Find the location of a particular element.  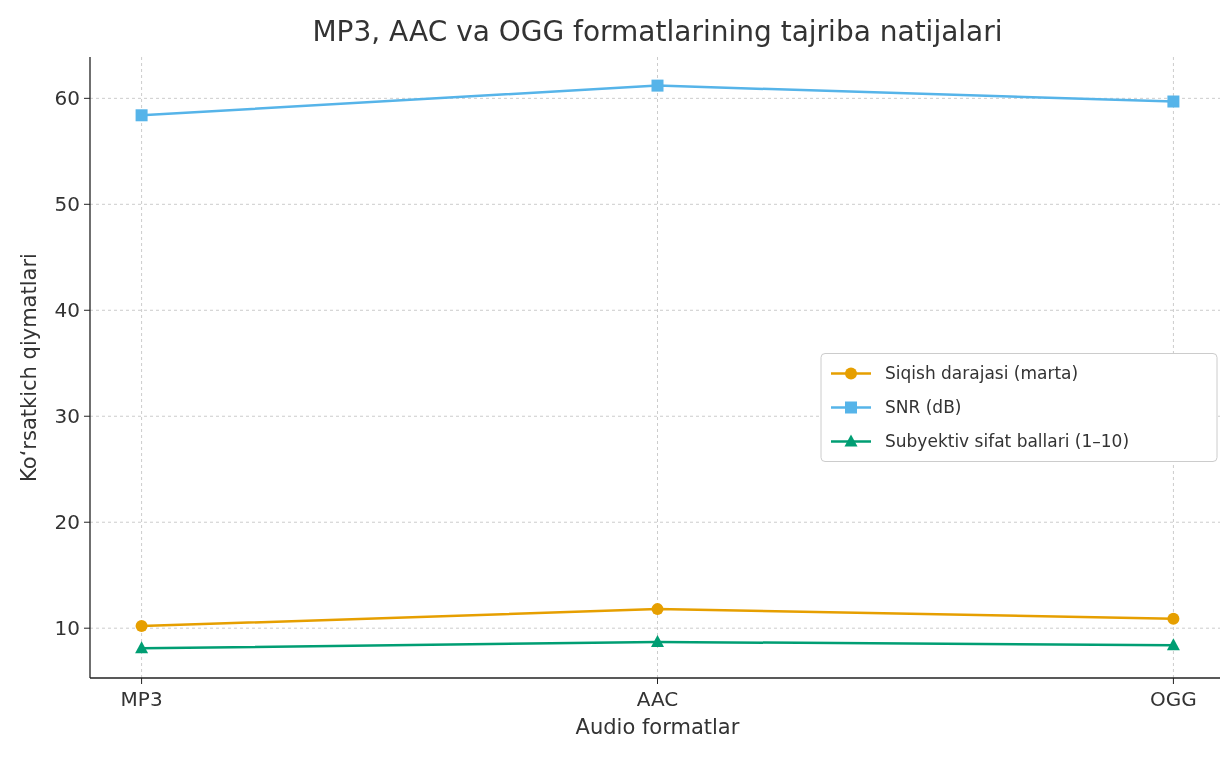

x-tick-label: MP3 is located at coordinates (141, 699).